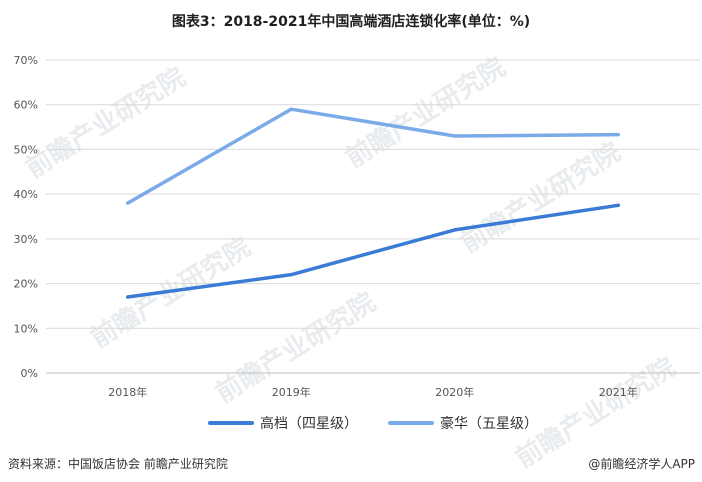 Image resolution: width=702 pixels, height=482 pixels. I want to click on x-tick-label: 2018年, so click(127, 392).